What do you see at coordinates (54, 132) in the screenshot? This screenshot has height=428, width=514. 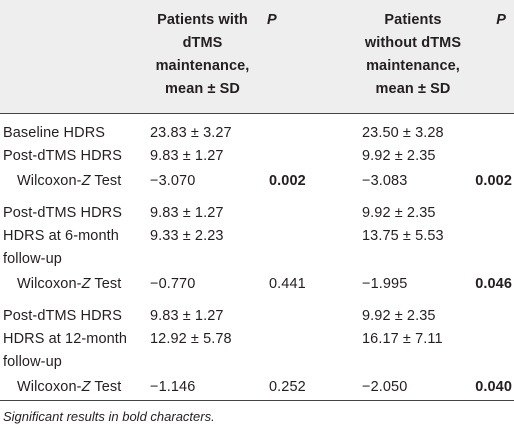 I see `row-label: Baseline HDRS` at bounding box center [54, 132].